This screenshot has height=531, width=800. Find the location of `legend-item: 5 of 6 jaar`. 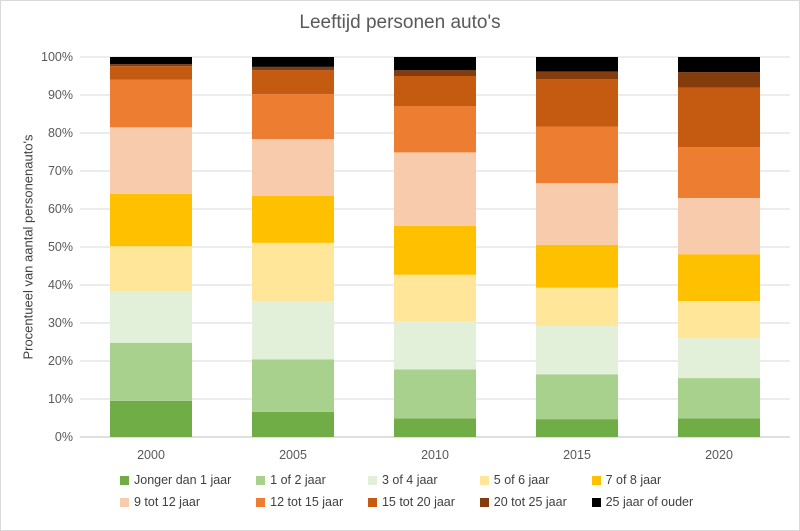

legend-item: 5 of 6 jaar is located at coordinates (526, 480).